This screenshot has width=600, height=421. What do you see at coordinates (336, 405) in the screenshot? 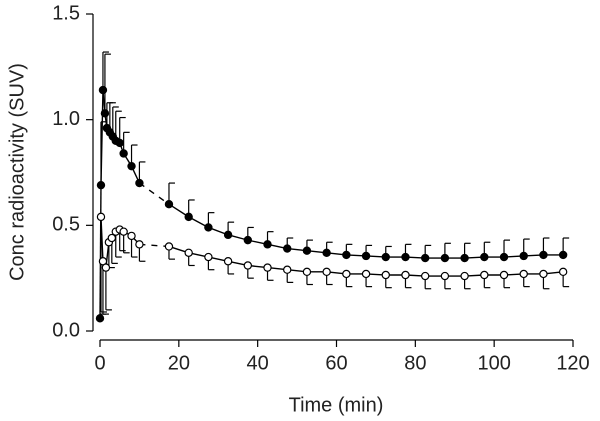
I see `x-axis-label: Time (min)` at bounding box center [336, 405].